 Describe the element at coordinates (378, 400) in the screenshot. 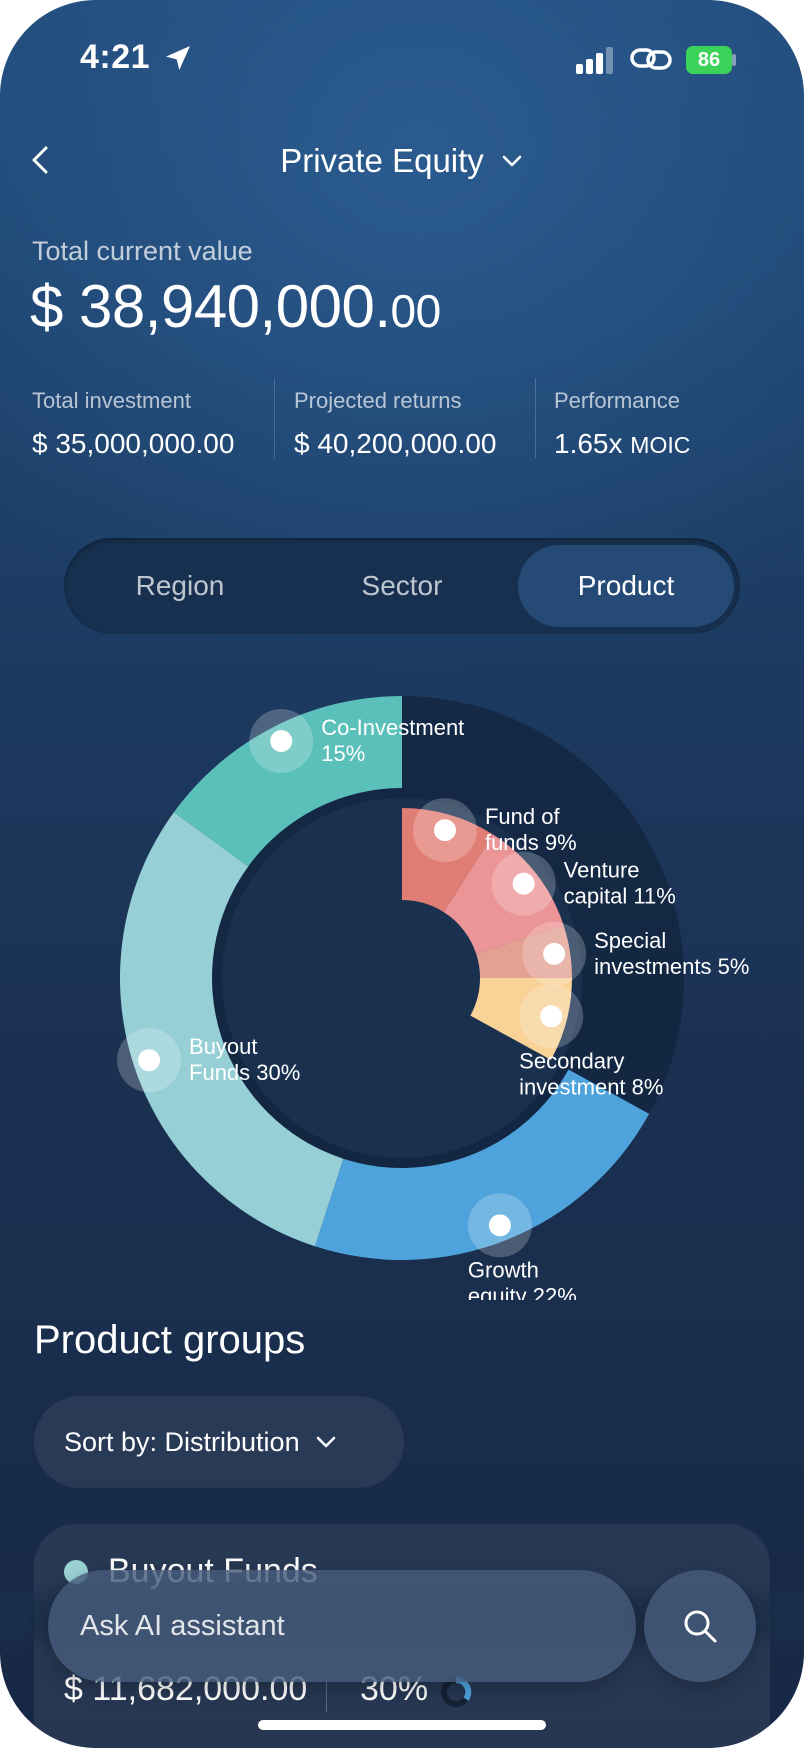

I see `stat-label: Projected returns` at that location.